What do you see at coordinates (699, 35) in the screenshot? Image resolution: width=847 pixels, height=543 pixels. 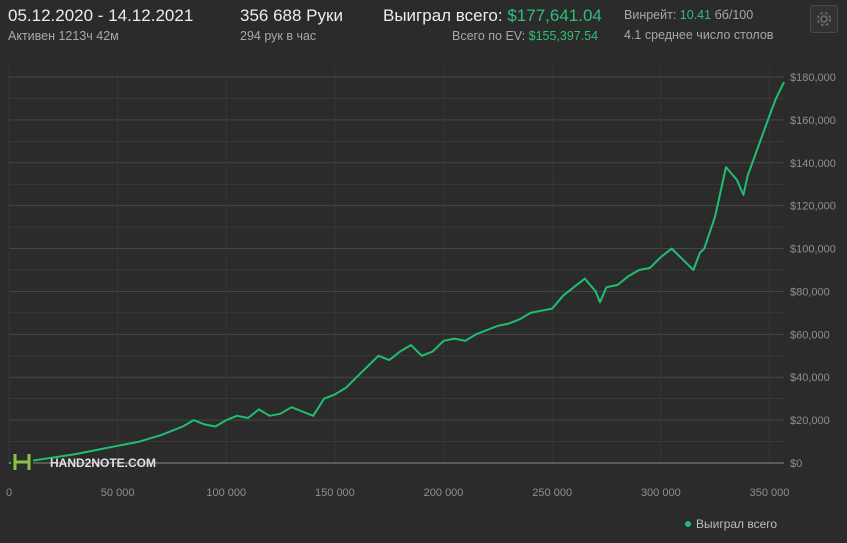 I see `avg-tables: 4.1 среднее число столов` at bounding box center [699, 35].